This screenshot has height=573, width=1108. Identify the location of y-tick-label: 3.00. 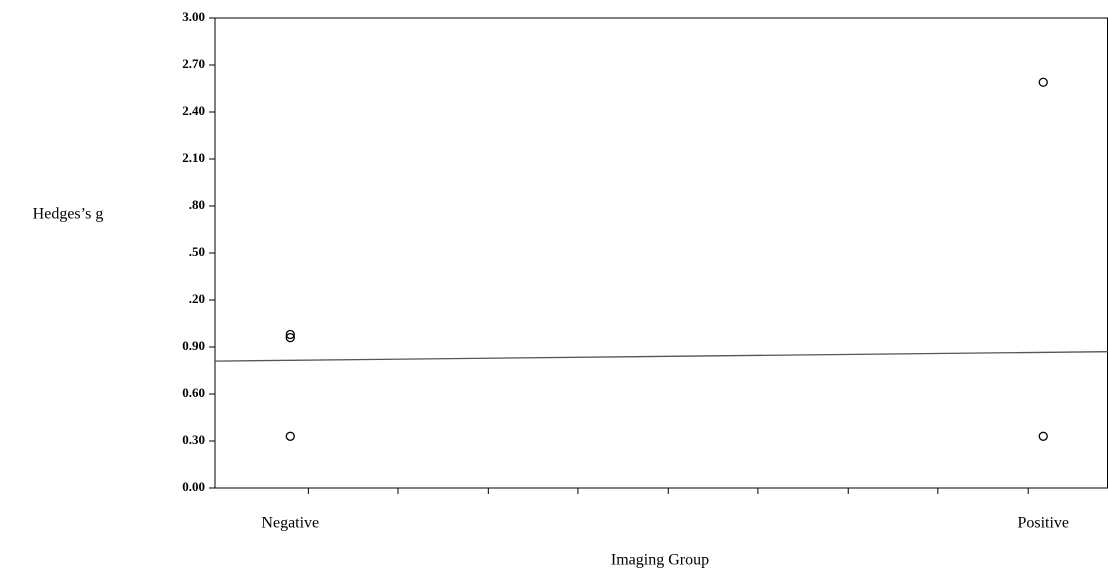
(193, 16).